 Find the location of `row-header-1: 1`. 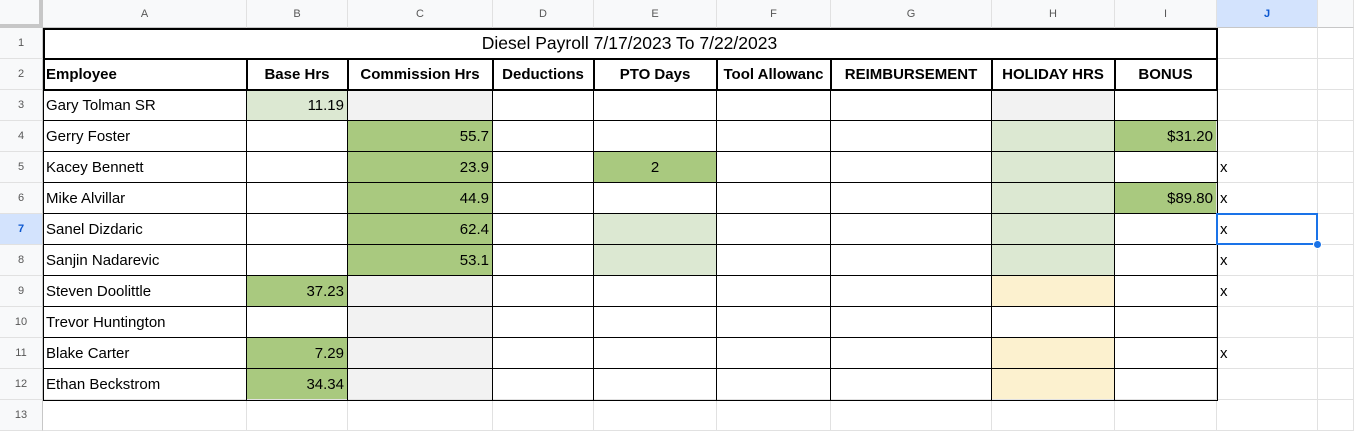

row-header-1: 1 is located at coordinates (21, 43).